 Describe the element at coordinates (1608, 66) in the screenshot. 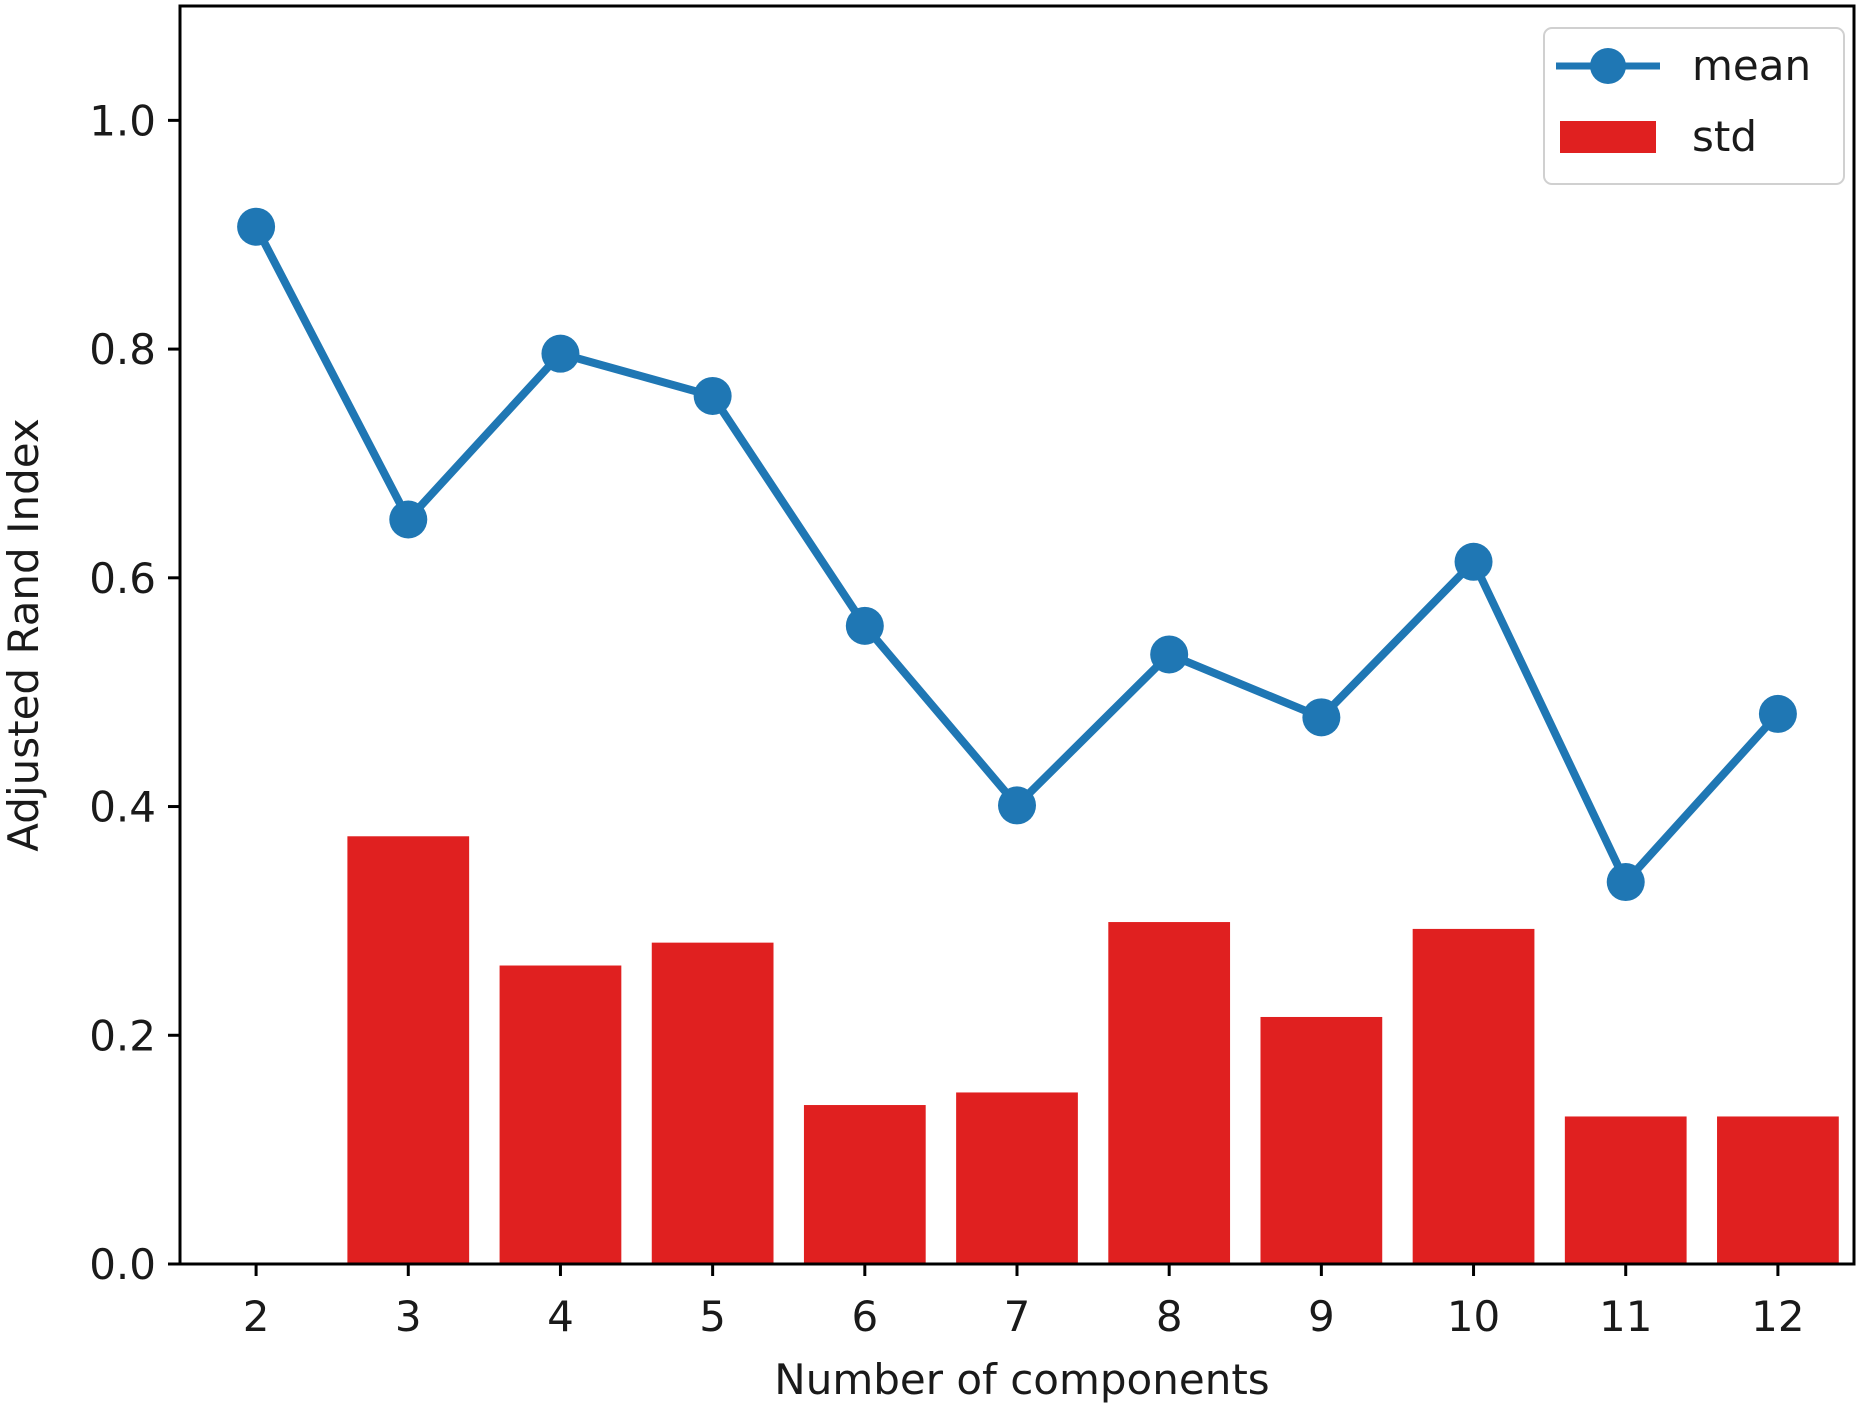

I see `legend-mean-marker` at that location.